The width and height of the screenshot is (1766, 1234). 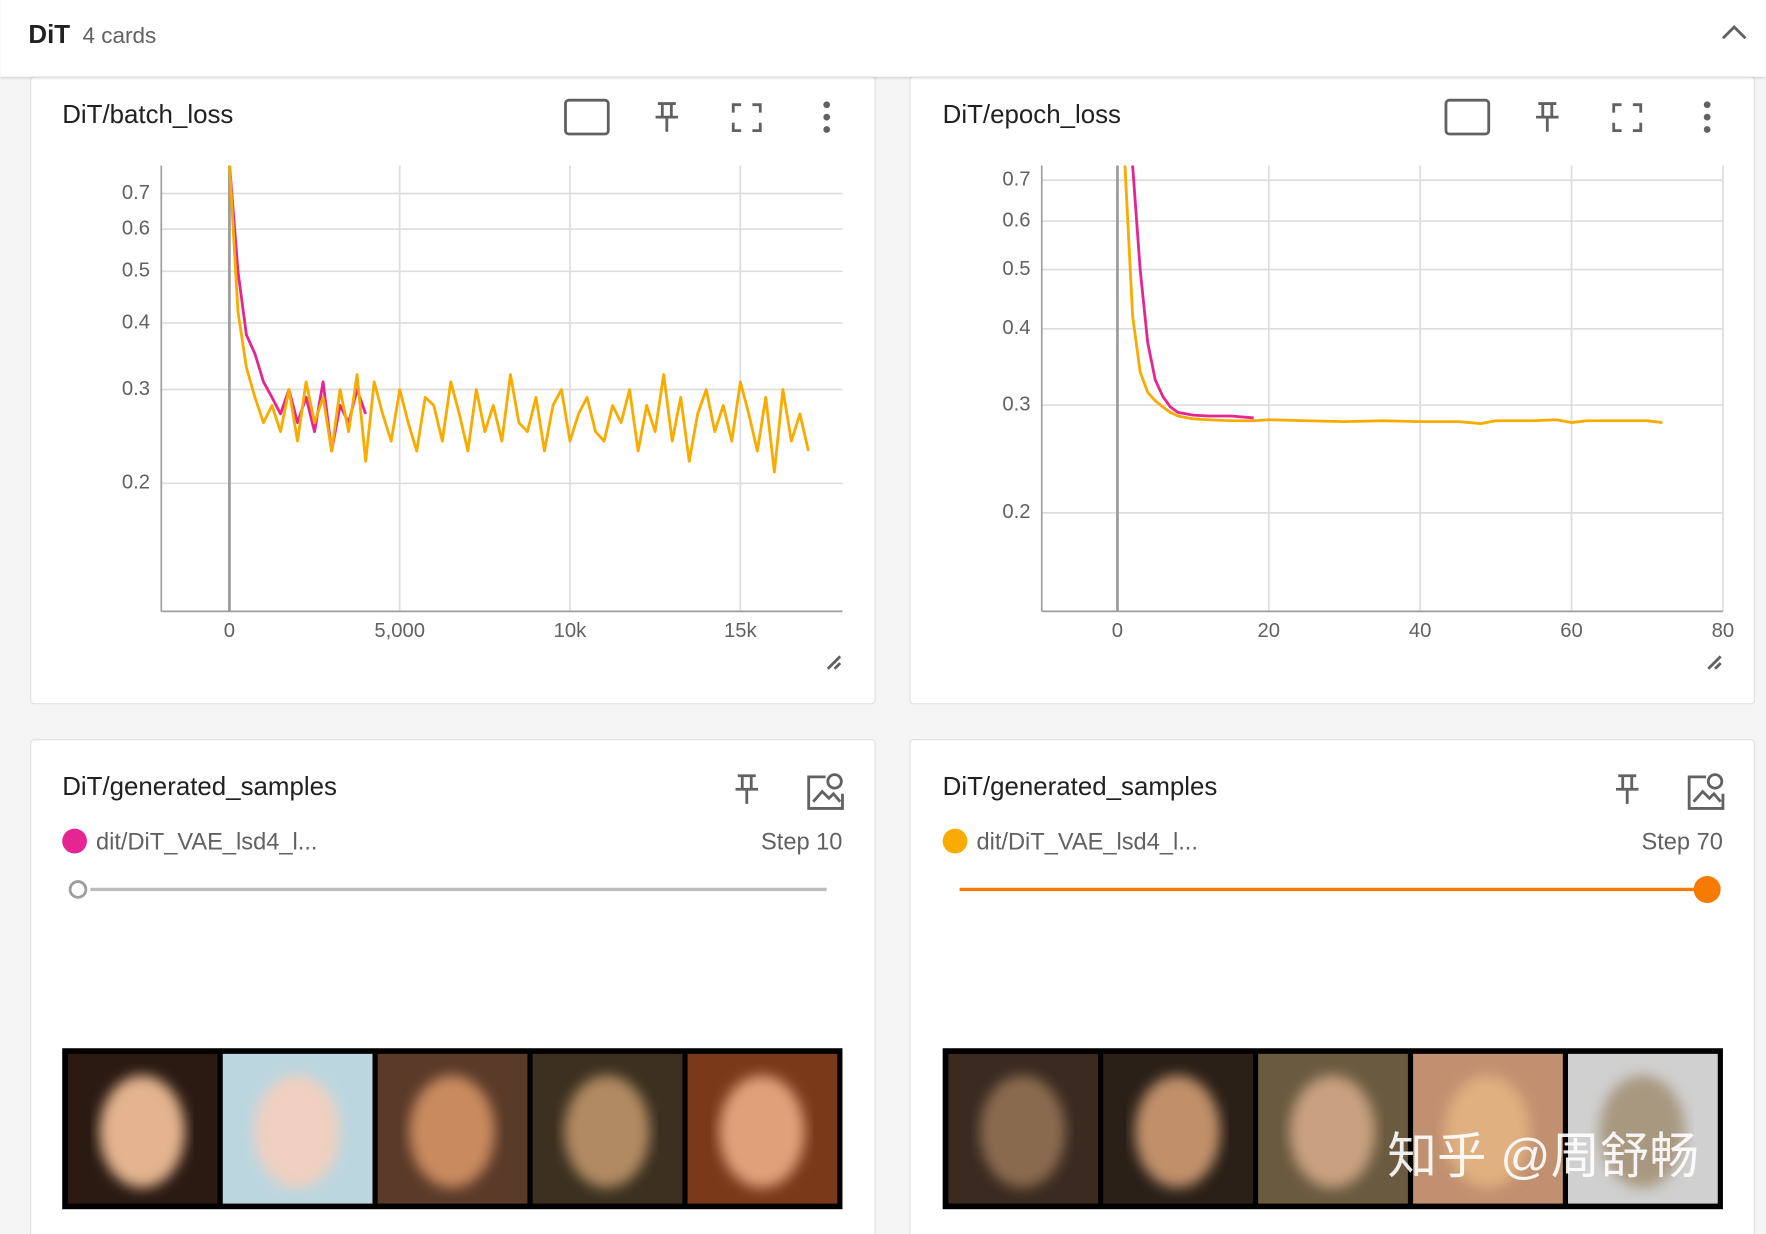 What do you see at coordinates (1032, 115) in the screenshot?
I see `card-title: DiT/epoch_loss` at bounding box center [1032, 115].